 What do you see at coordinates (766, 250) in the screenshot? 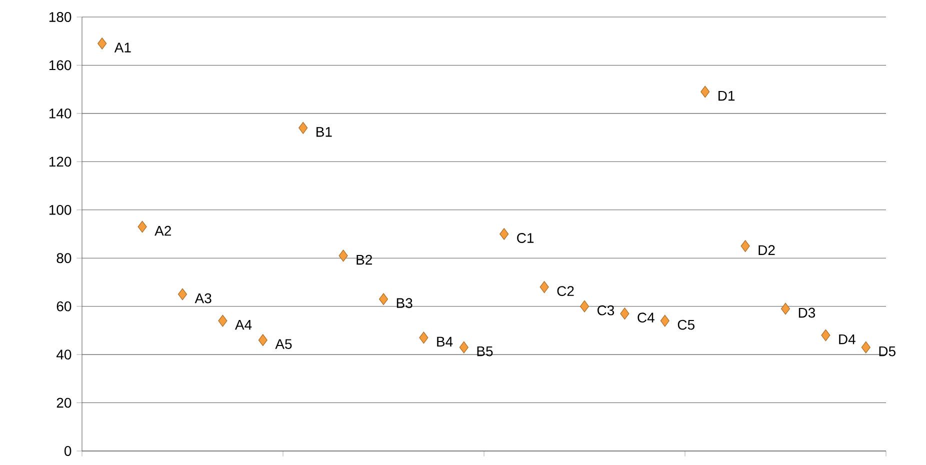
I see `data-label: D2` at bounding box center [766, 250].